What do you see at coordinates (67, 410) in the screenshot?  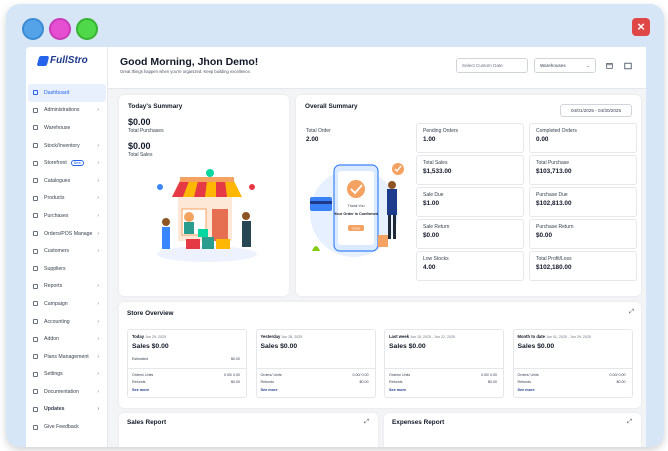 I see `sidebar-item-updates: Updates ›` at bounding box center [67, 410].